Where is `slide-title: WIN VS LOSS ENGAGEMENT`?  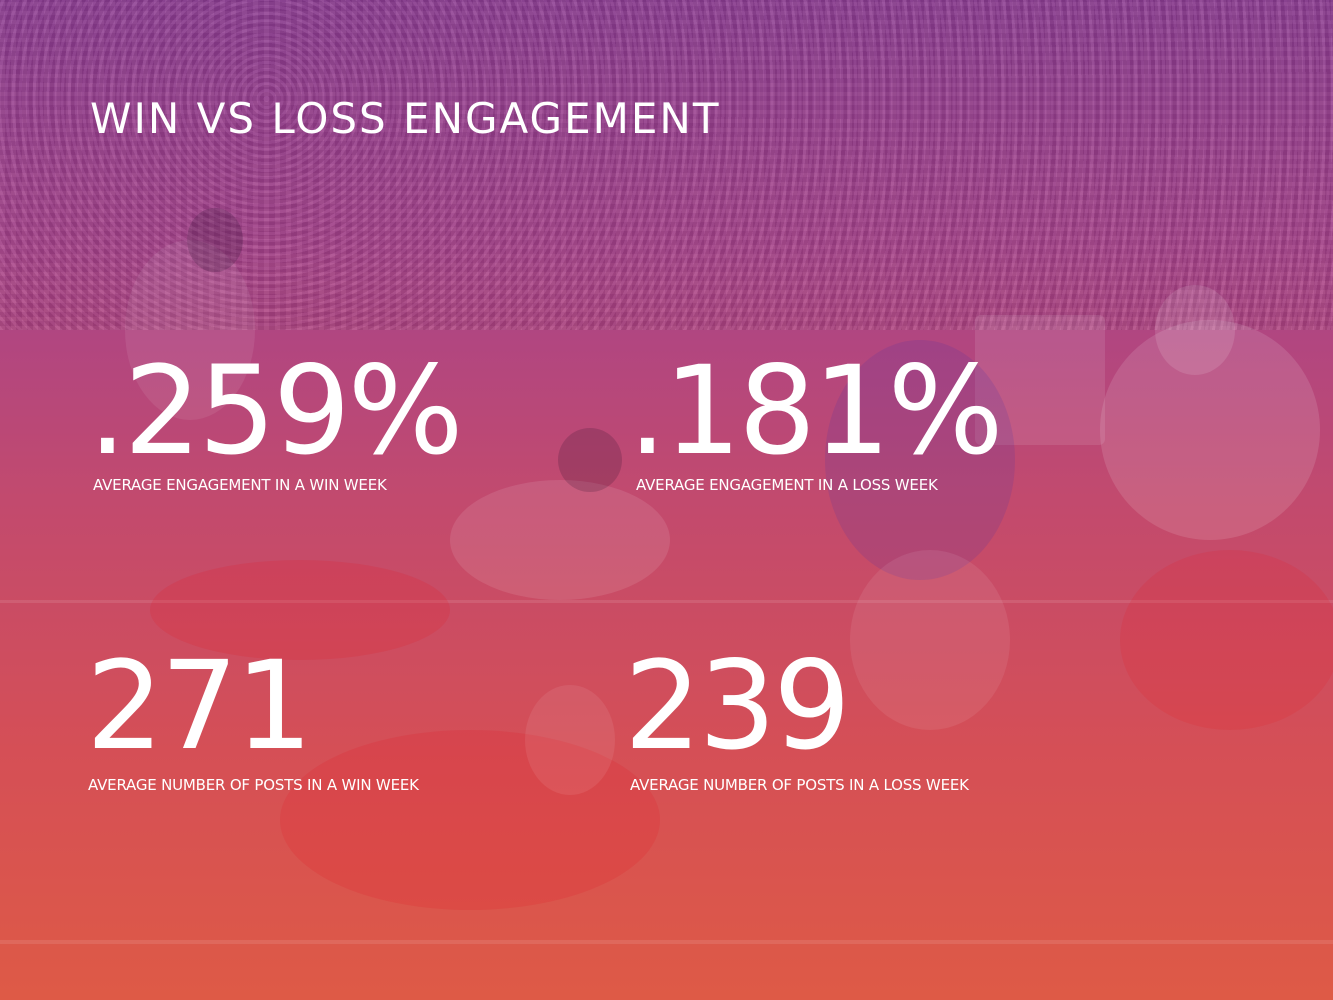
slide-title: WIN VS LOSS ENGAGEMENT is located at coordinates (405, 118).